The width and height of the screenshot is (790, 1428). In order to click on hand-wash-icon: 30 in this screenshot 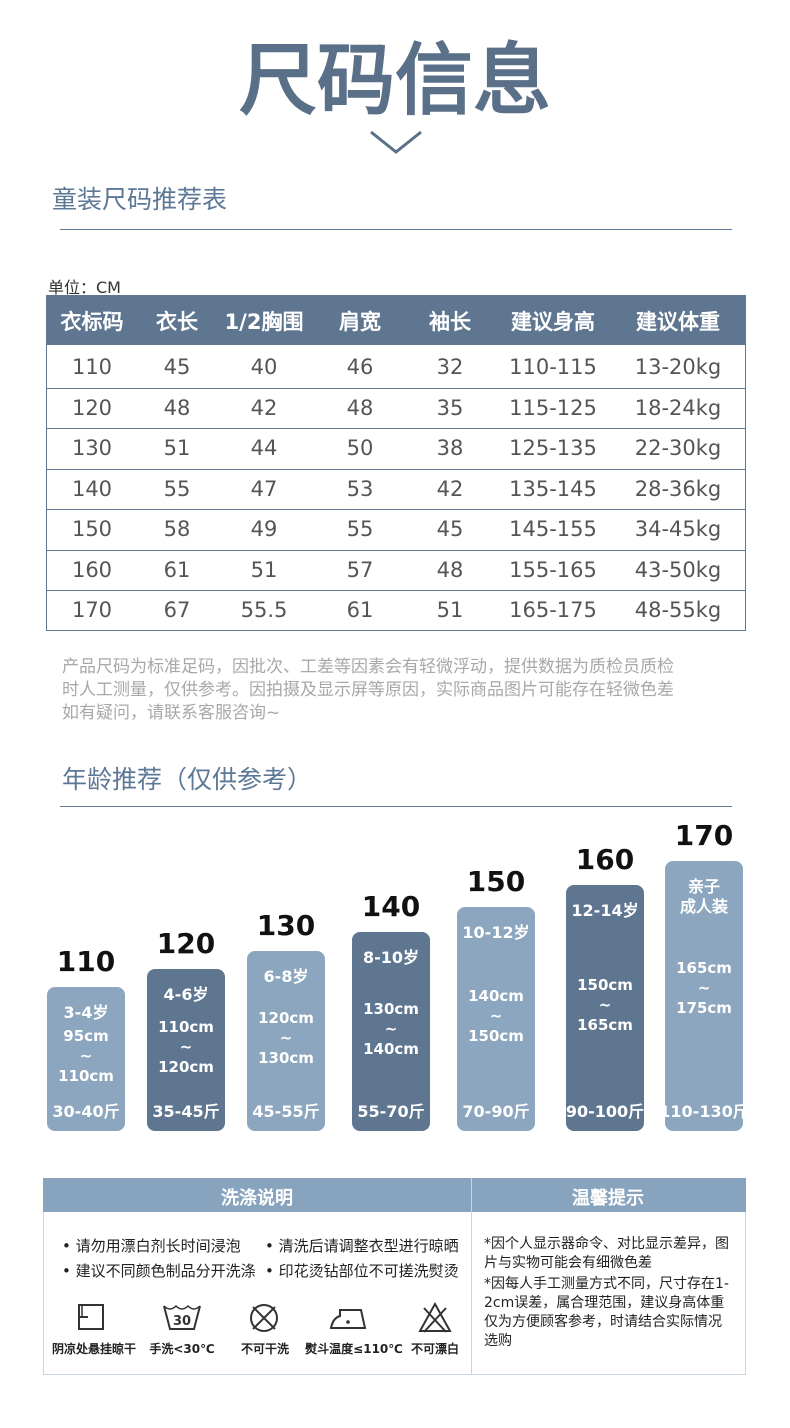, I will do `click(182, 1317)`.